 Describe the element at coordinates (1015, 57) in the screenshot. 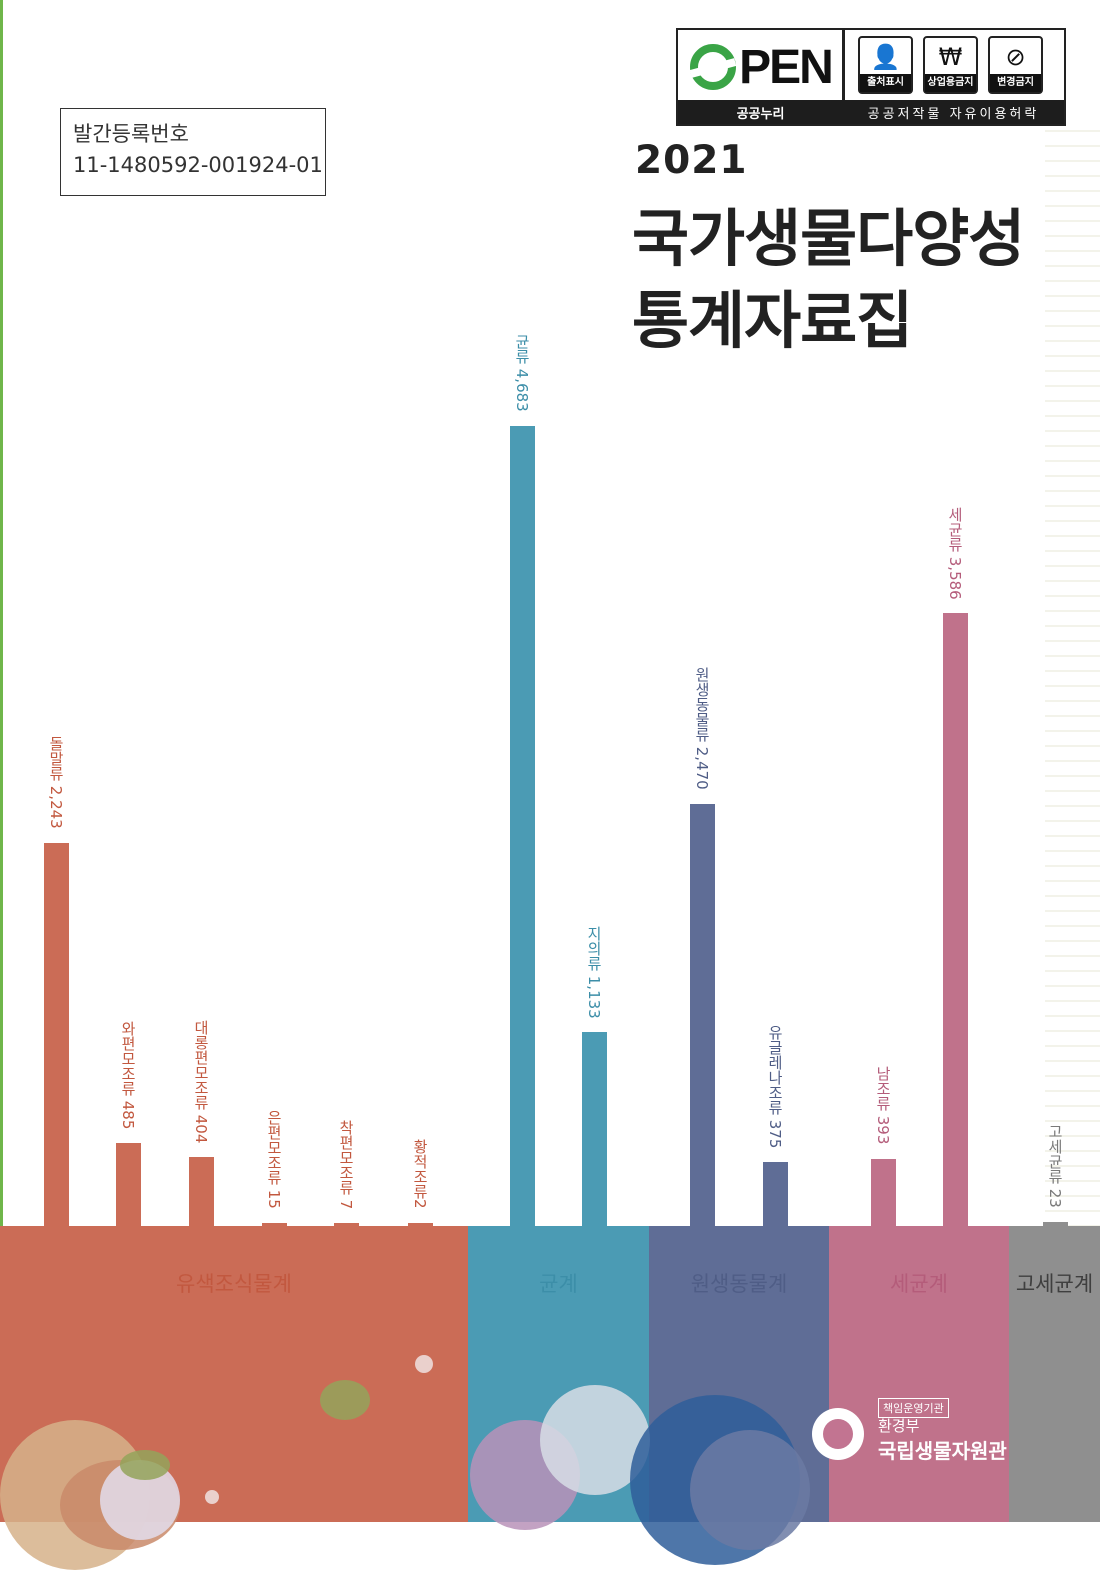

I see `no-derivatives-icon-glyph: ⊘` at that location.